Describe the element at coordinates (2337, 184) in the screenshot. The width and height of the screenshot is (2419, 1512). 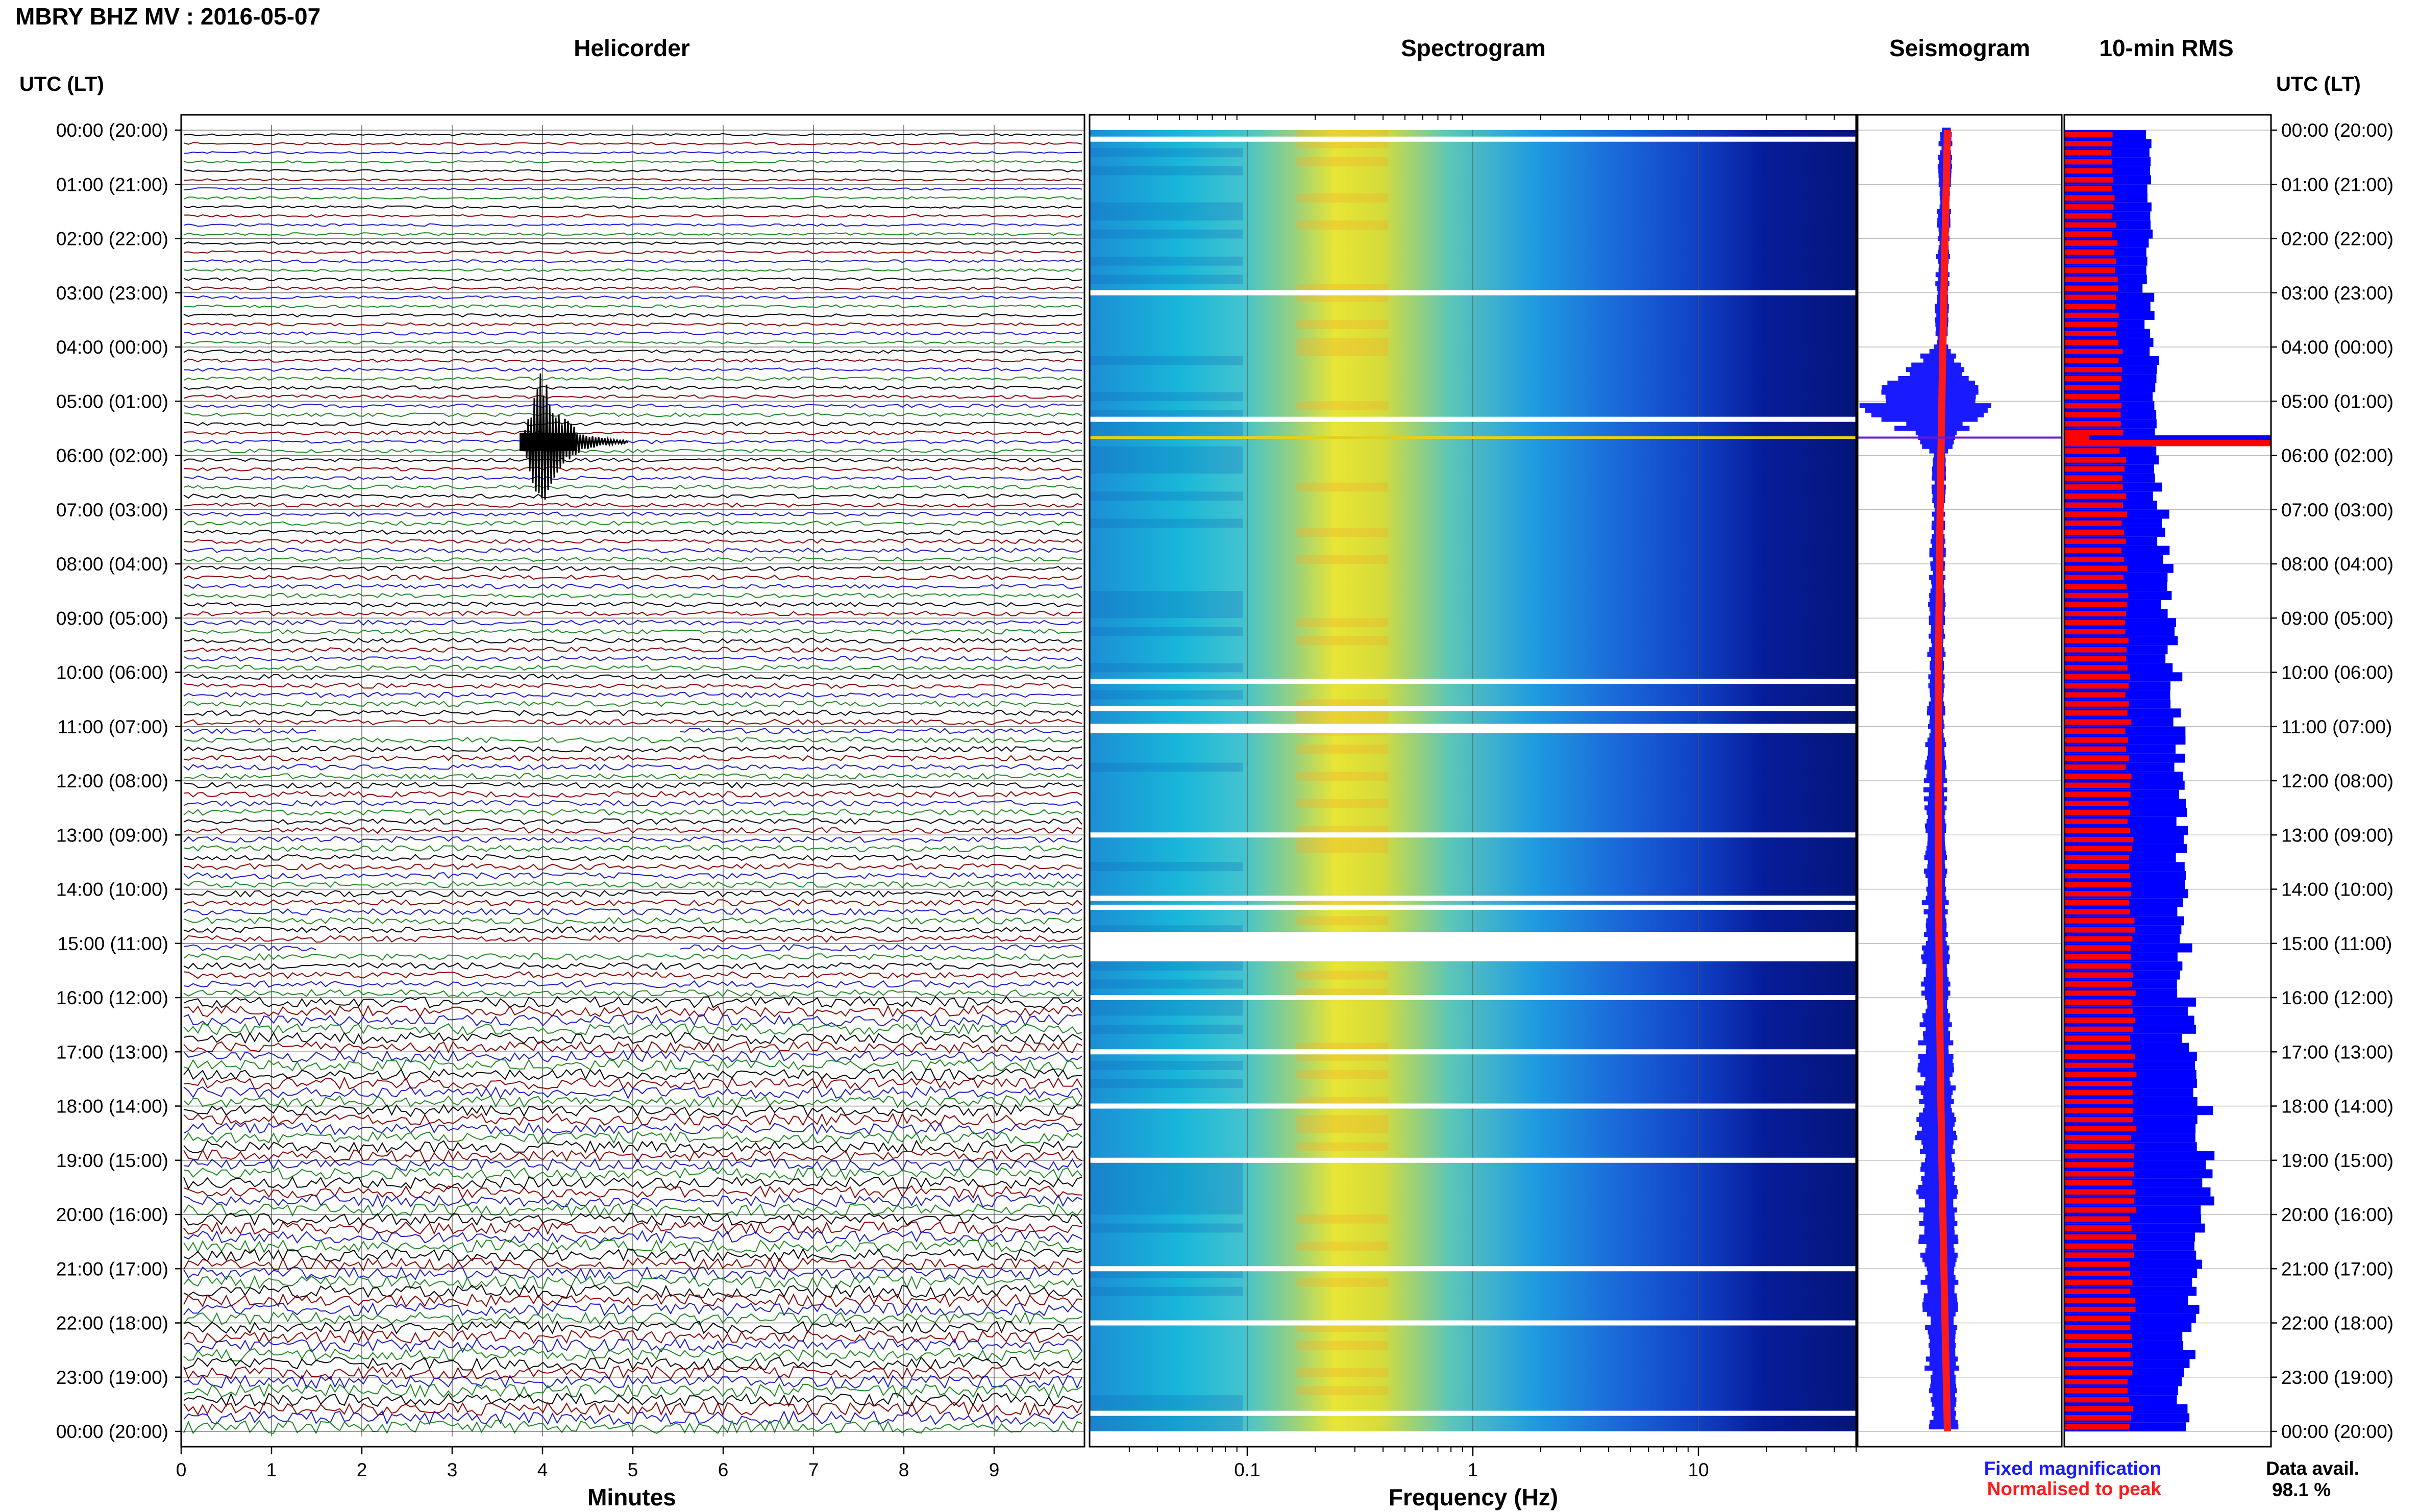
I see `time-tick-label-right: 01:00 (21:00)` at that location.